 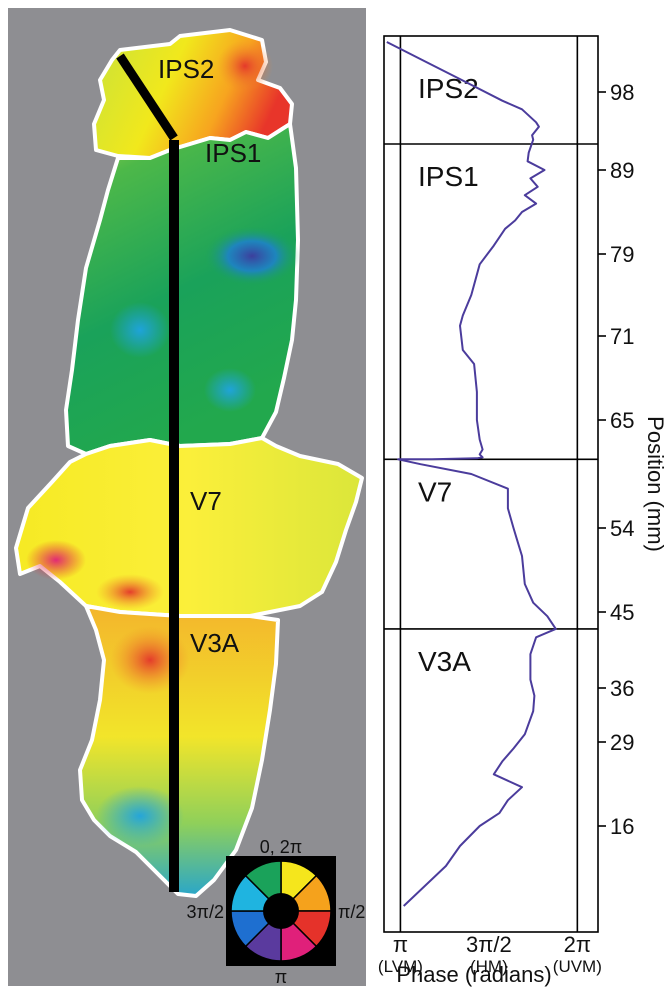 What do you see at coordinates (186, 69) in the screenshot?
I see `map-label-ips2: IPS2` at bounding box center [186, 69].